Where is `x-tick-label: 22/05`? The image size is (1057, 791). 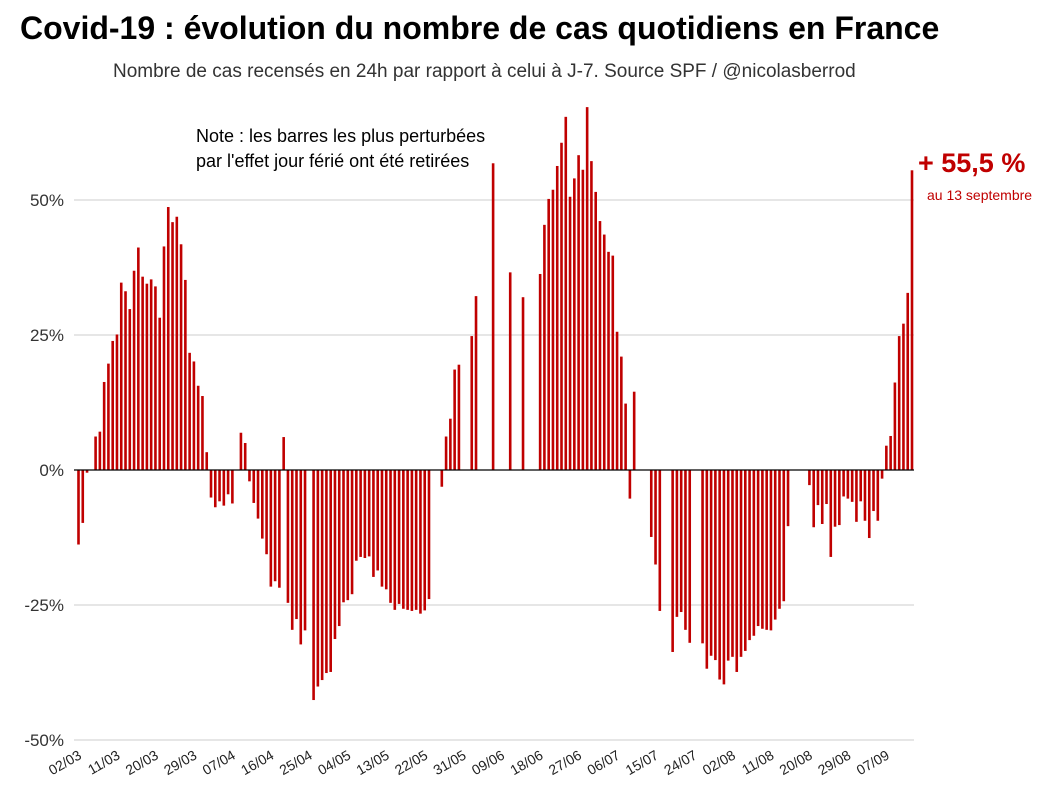
x-tick-label: 22/05 is located at coordinates (411, 762).